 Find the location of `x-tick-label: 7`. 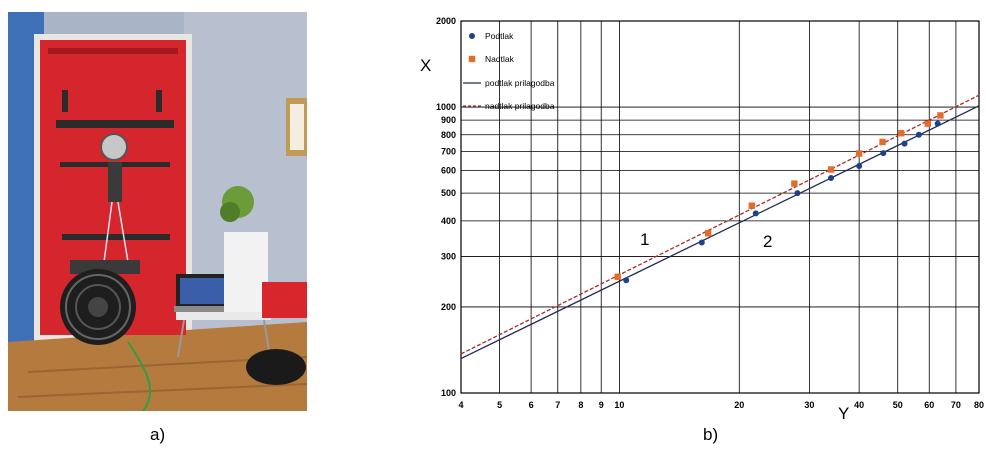

x-tick-label: 7 is located at coordinates (557, 405).